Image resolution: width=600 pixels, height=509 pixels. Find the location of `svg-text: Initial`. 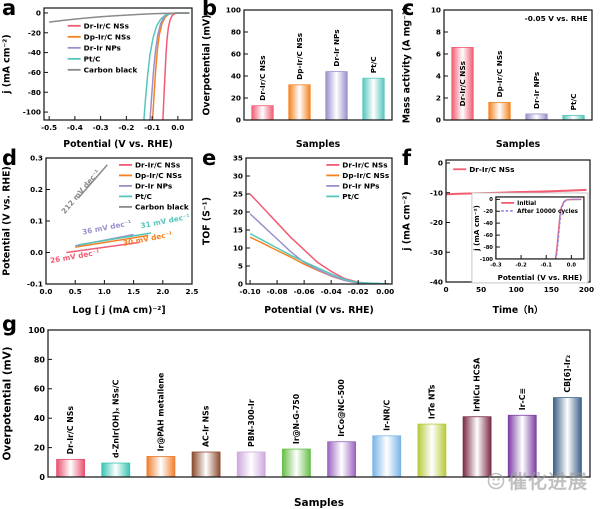

svg-text: Initial is located at coordinates (526, 204).